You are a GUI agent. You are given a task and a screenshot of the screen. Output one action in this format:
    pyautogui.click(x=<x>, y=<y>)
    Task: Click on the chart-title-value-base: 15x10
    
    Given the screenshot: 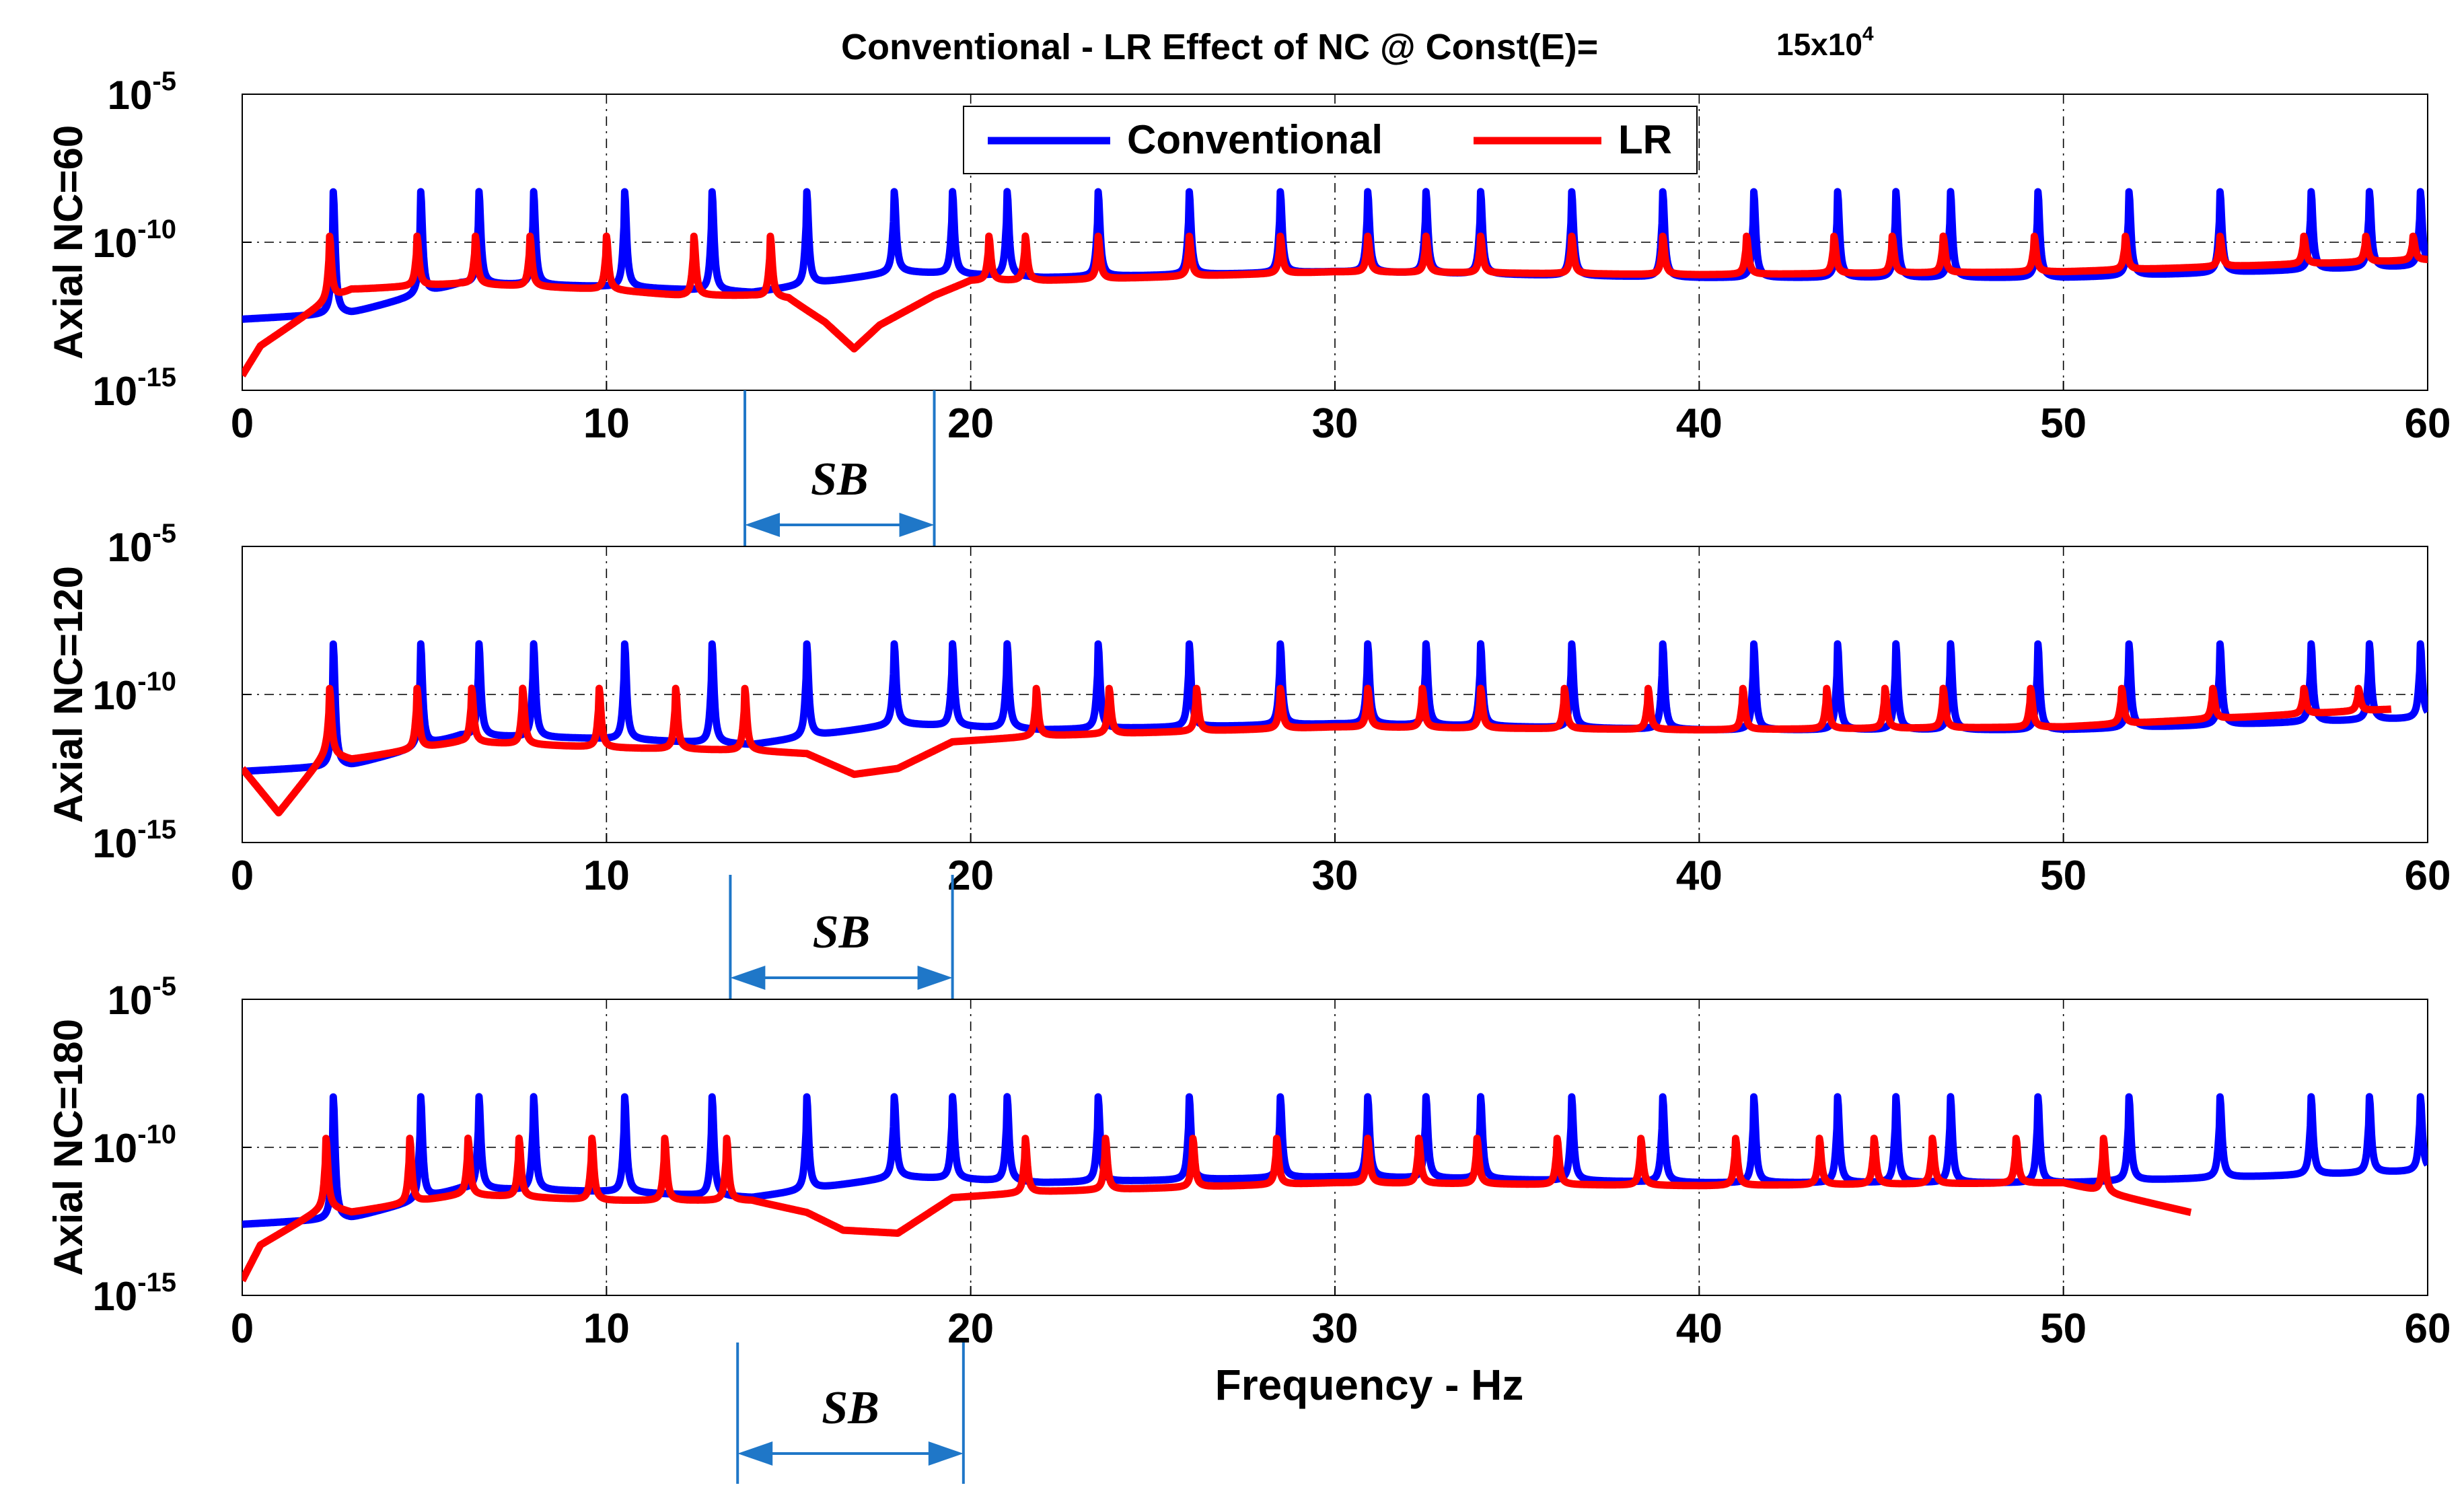 What is the action you would take?
    pyautogui.click(x=1819, y=44)
    